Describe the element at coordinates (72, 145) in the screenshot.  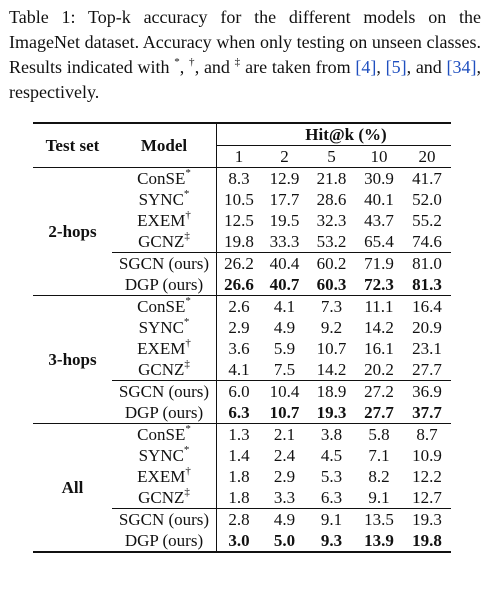
I see `header-test-set: Test set` at that location.